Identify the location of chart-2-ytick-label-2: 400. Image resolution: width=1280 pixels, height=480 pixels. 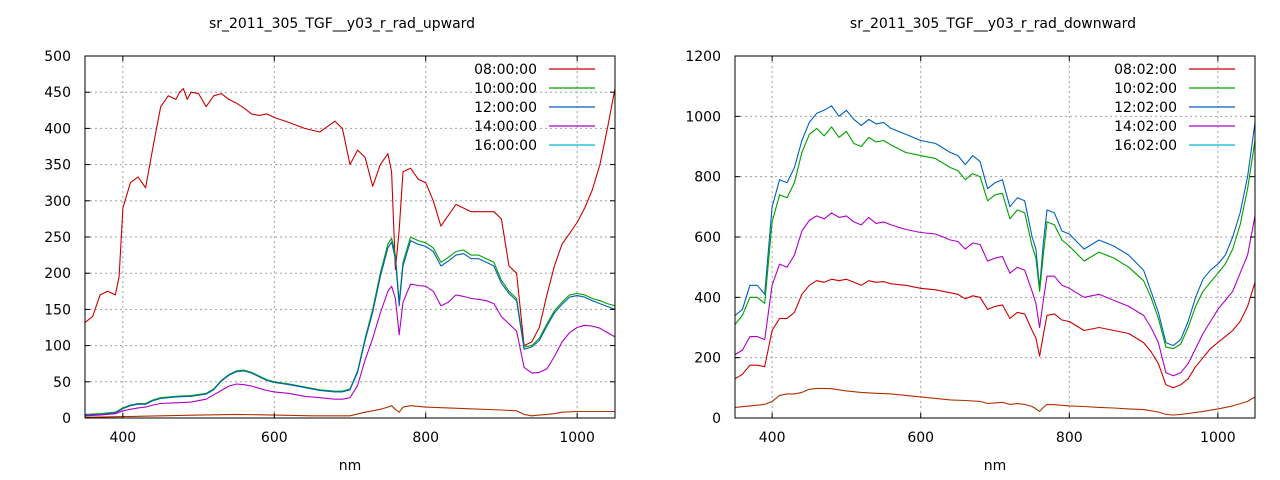
(707, 298).